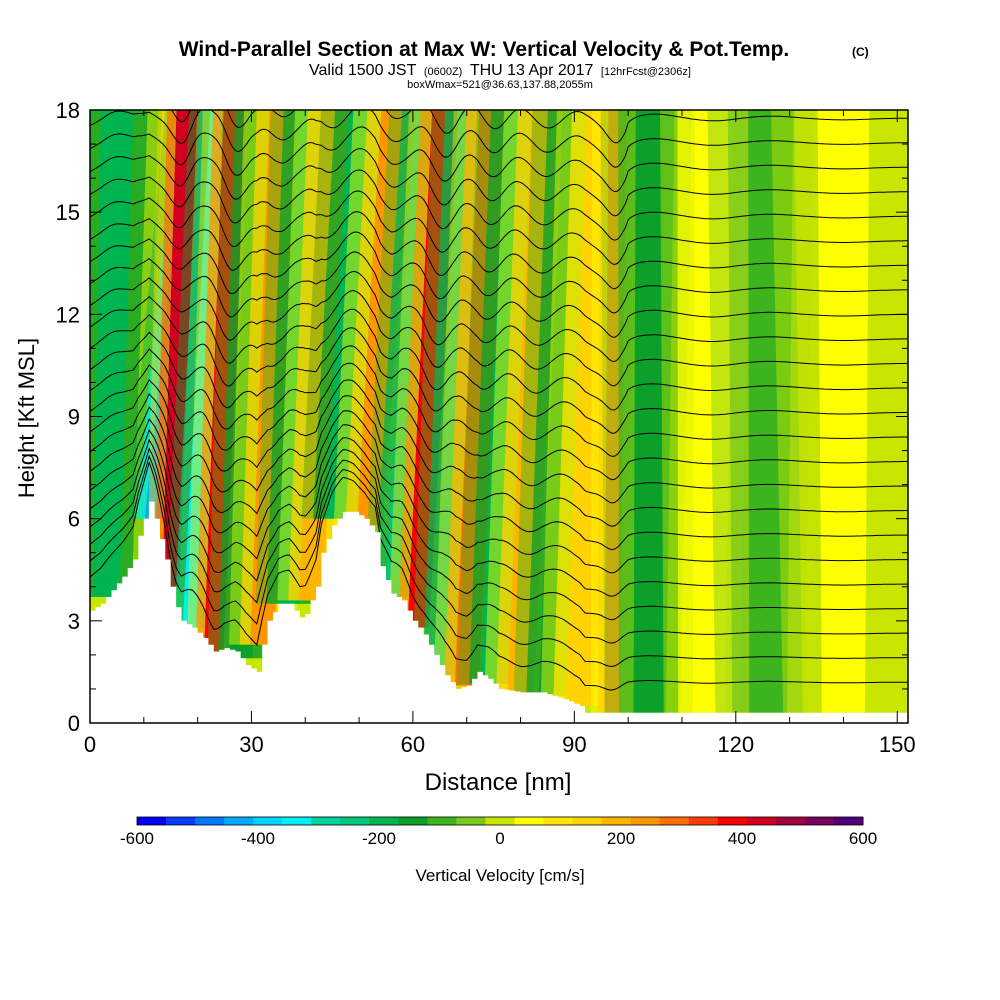 This screenshot has width=1000, height=1000. I want to click on valid-utc: (0600Z), so click(443, 72).